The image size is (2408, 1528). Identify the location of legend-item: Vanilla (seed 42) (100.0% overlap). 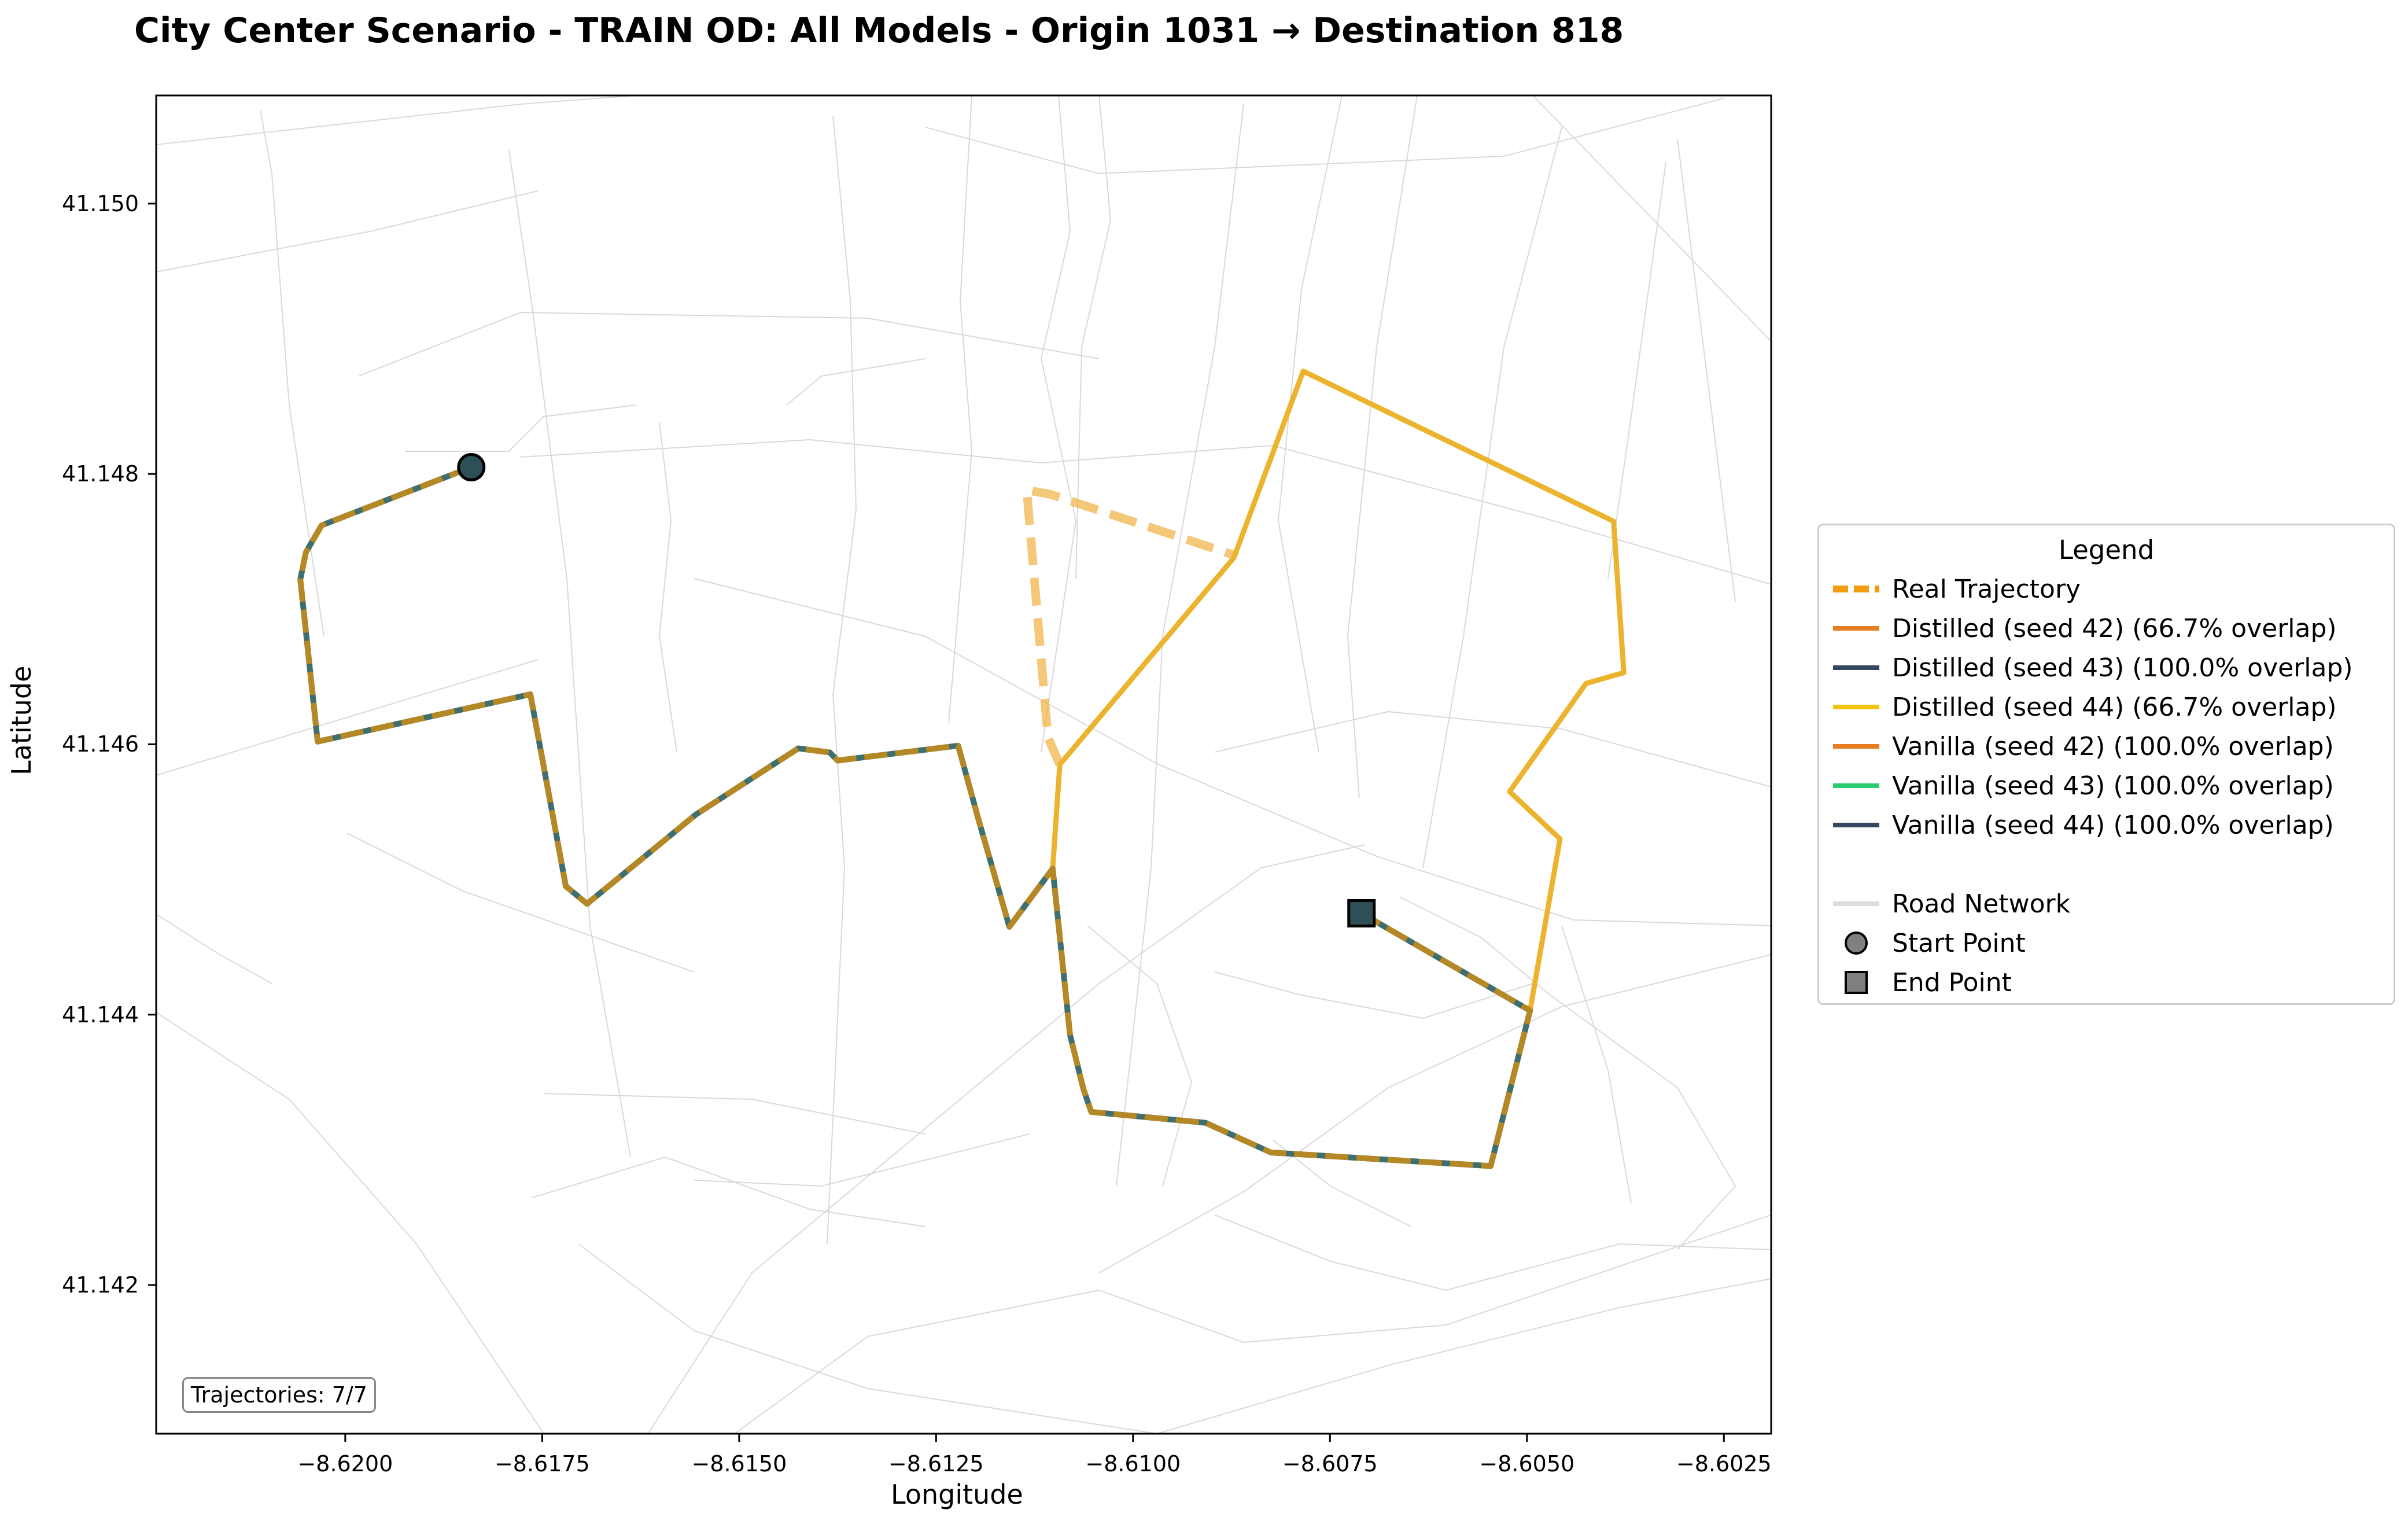
(2080, 747).